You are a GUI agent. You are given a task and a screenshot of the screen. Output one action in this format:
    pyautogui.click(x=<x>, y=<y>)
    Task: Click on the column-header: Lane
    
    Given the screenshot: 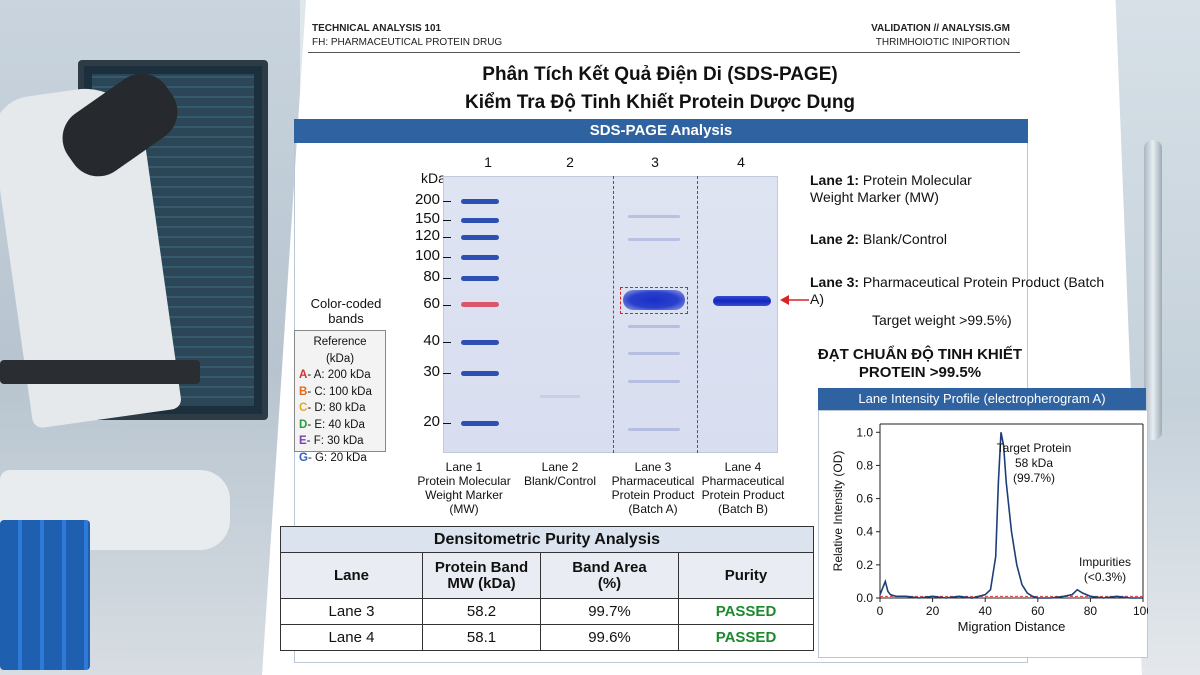 What is the action you would take?
    pyautogui.click(x=351, y=575)
    